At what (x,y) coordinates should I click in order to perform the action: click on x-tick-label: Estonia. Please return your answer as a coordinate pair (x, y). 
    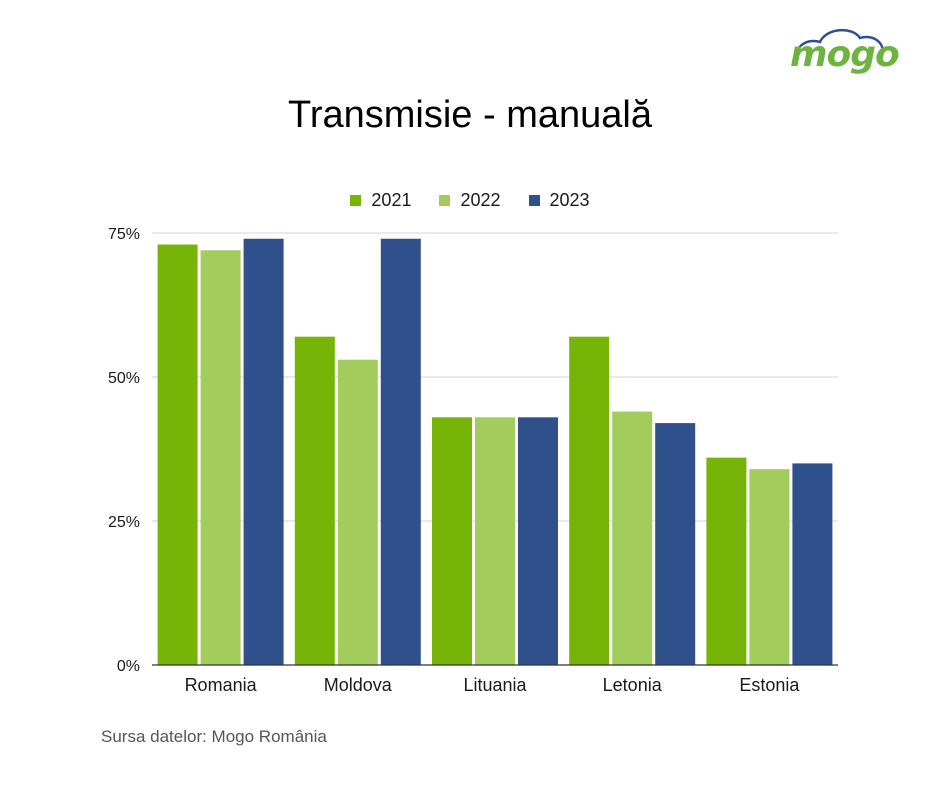
    Looking at the image, I should click on (769, 685).